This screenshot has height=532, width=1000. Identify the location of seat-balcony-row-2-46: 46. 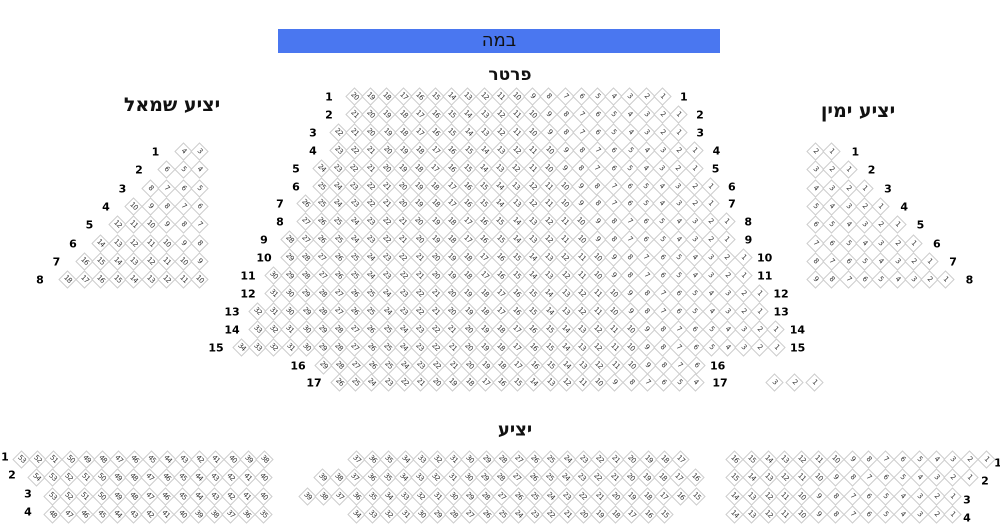
(166, 477).